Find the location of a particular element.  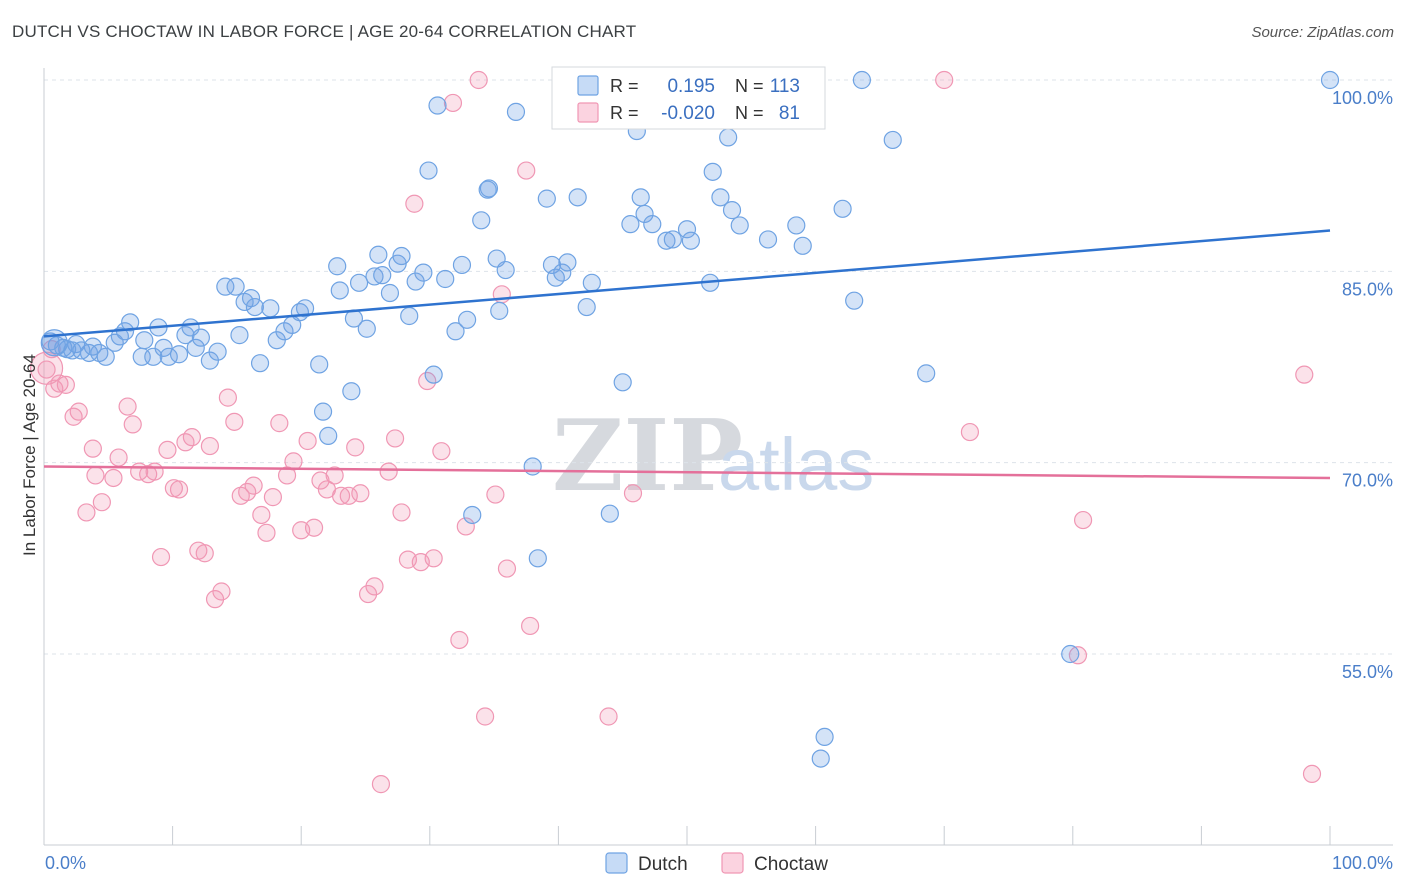

y-axis-label: In Labor Force | Age 20-64 is located at coordinates (29, 455).